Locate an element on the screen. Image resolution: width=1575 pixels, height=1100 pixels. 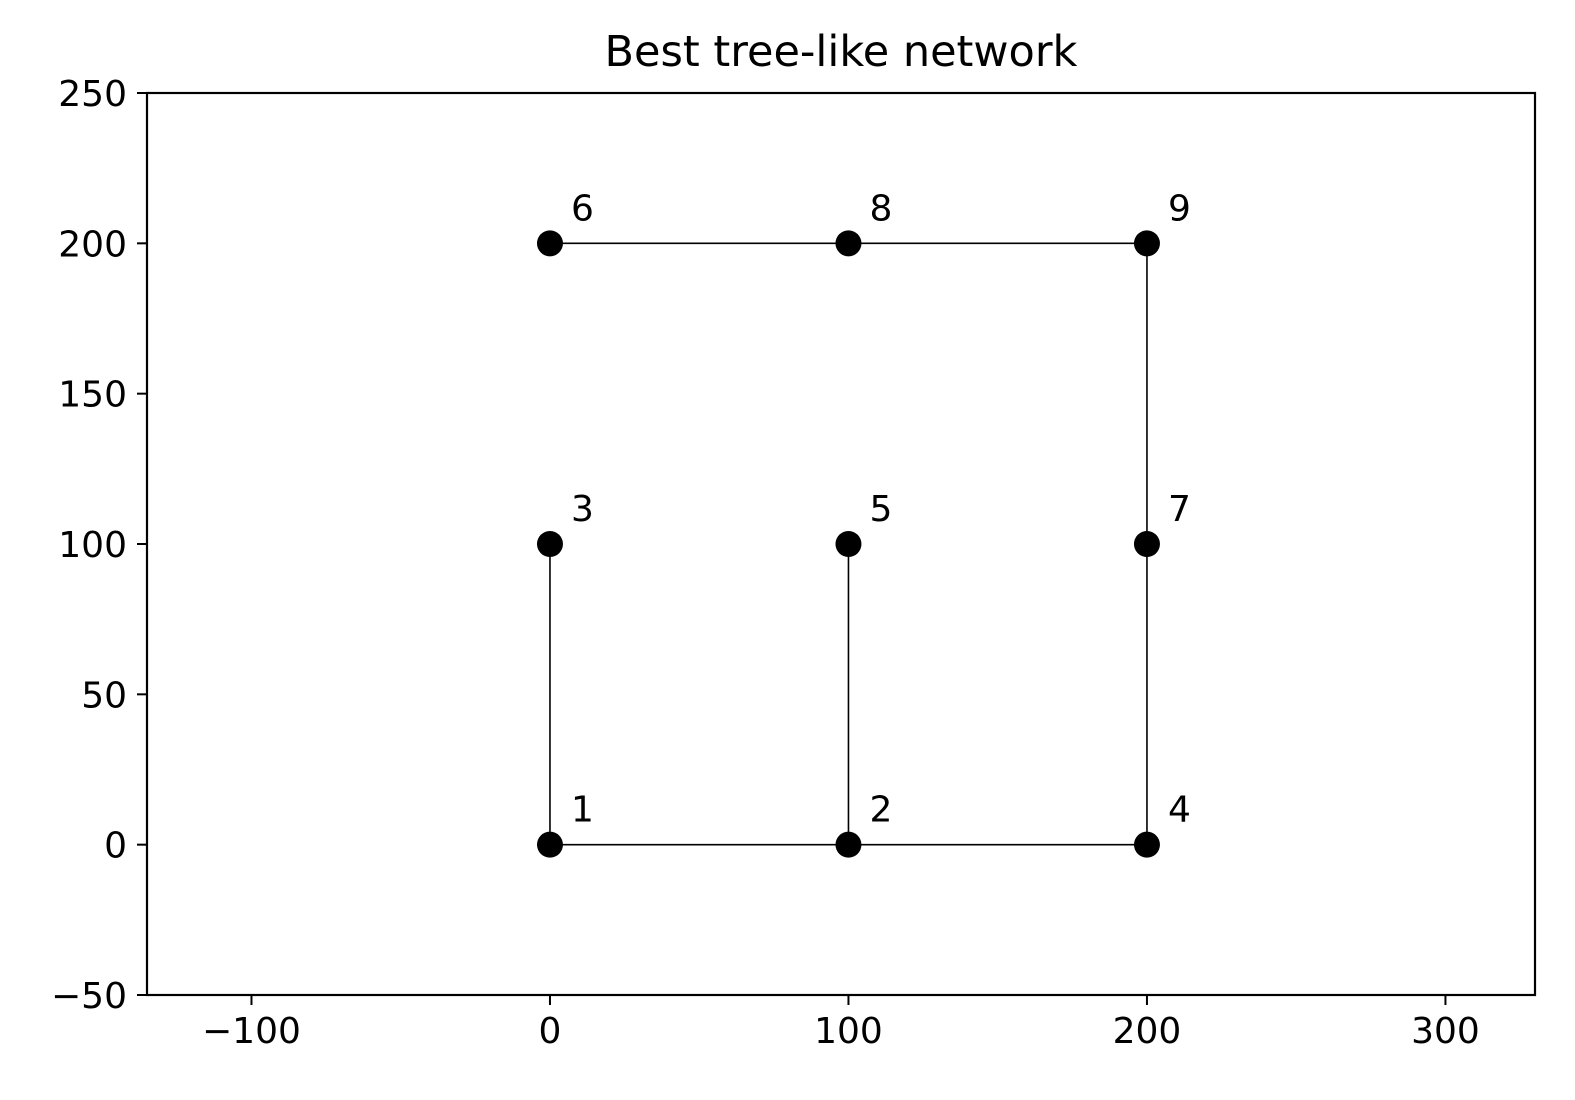
node-label-3: 3 is located at coordinates (582, 509).